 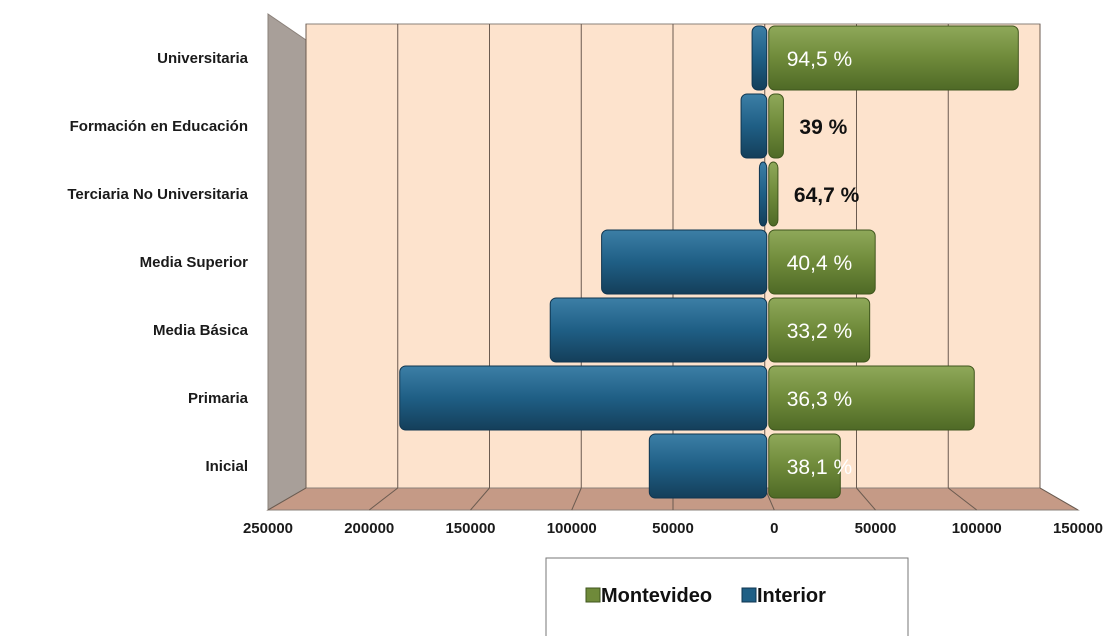 I want to click on data-label: 64,7 %, so click(x=827, y=195).